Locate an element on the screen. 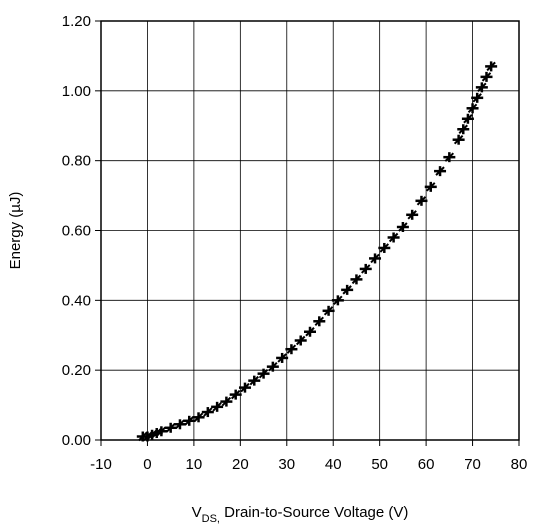 Image resolution: width=535 pixels, height=531 pixels. x-tick-label: 70 is located at coordinates (472, 464).